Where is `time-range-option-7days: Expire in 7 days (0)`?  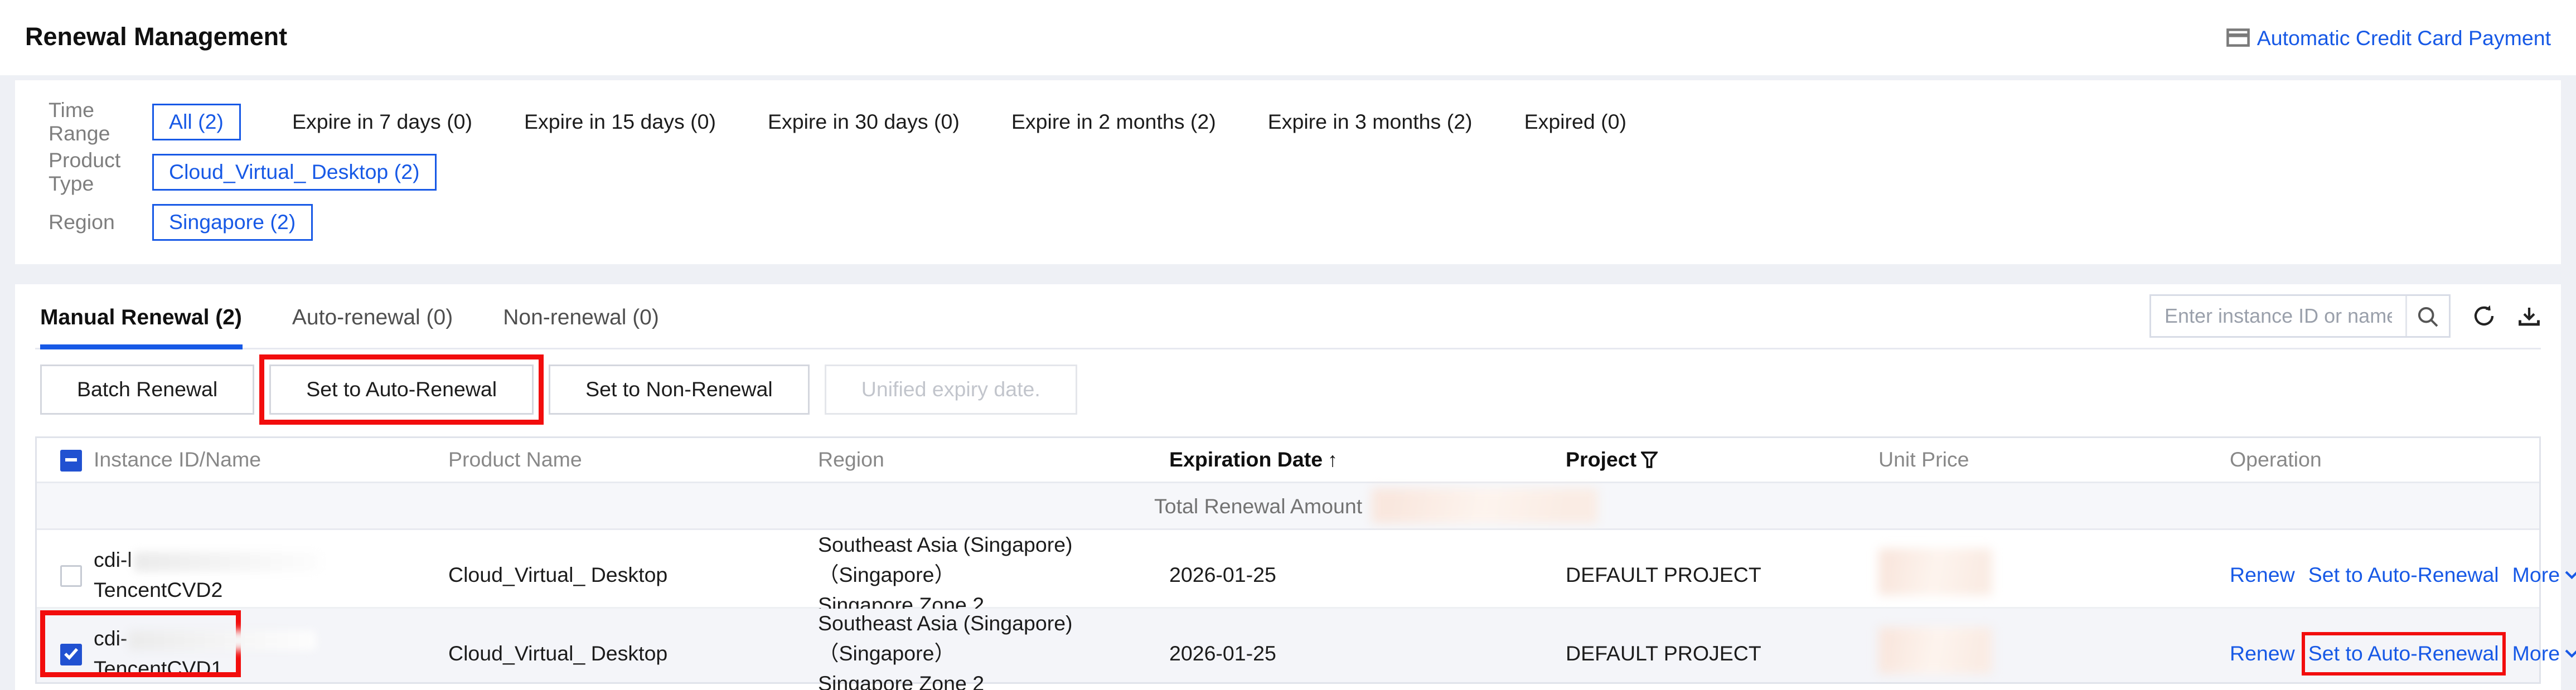
time-range-option-7days: Expire in 7 days (0) is located at coordinates (382, 122).